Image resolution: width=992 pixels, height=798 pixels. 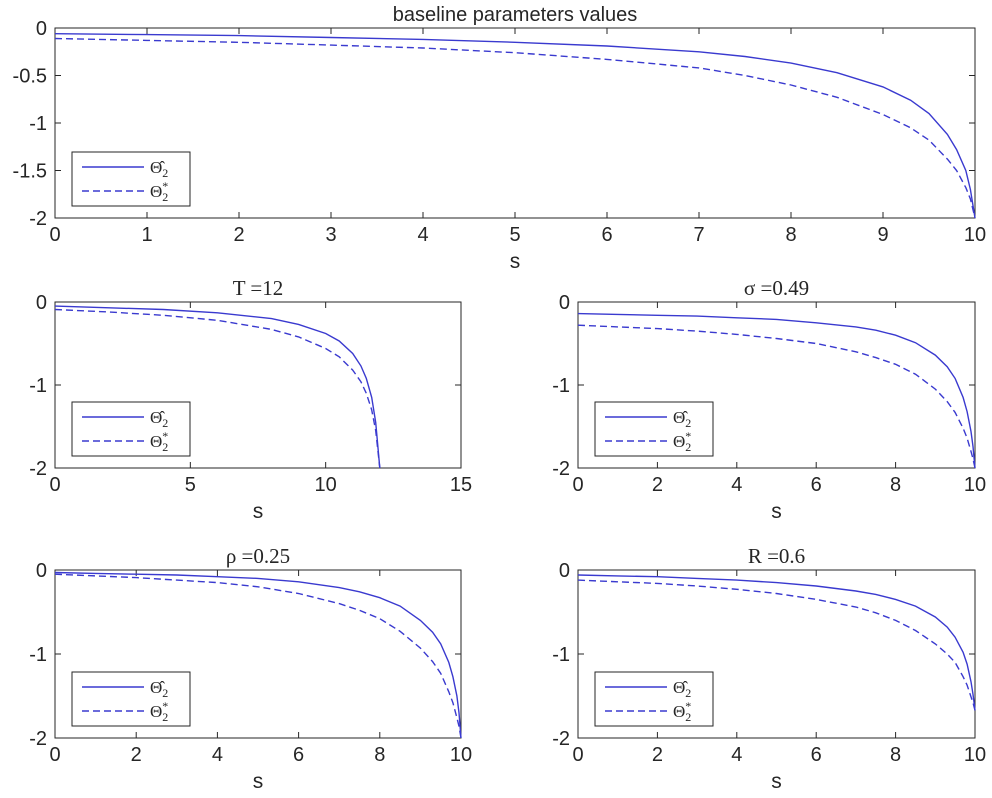 What do you see at coordinates (515, 15) in the screenshot?
I see `chart-title: baseline parameters values` at bounding box center [515, 15].